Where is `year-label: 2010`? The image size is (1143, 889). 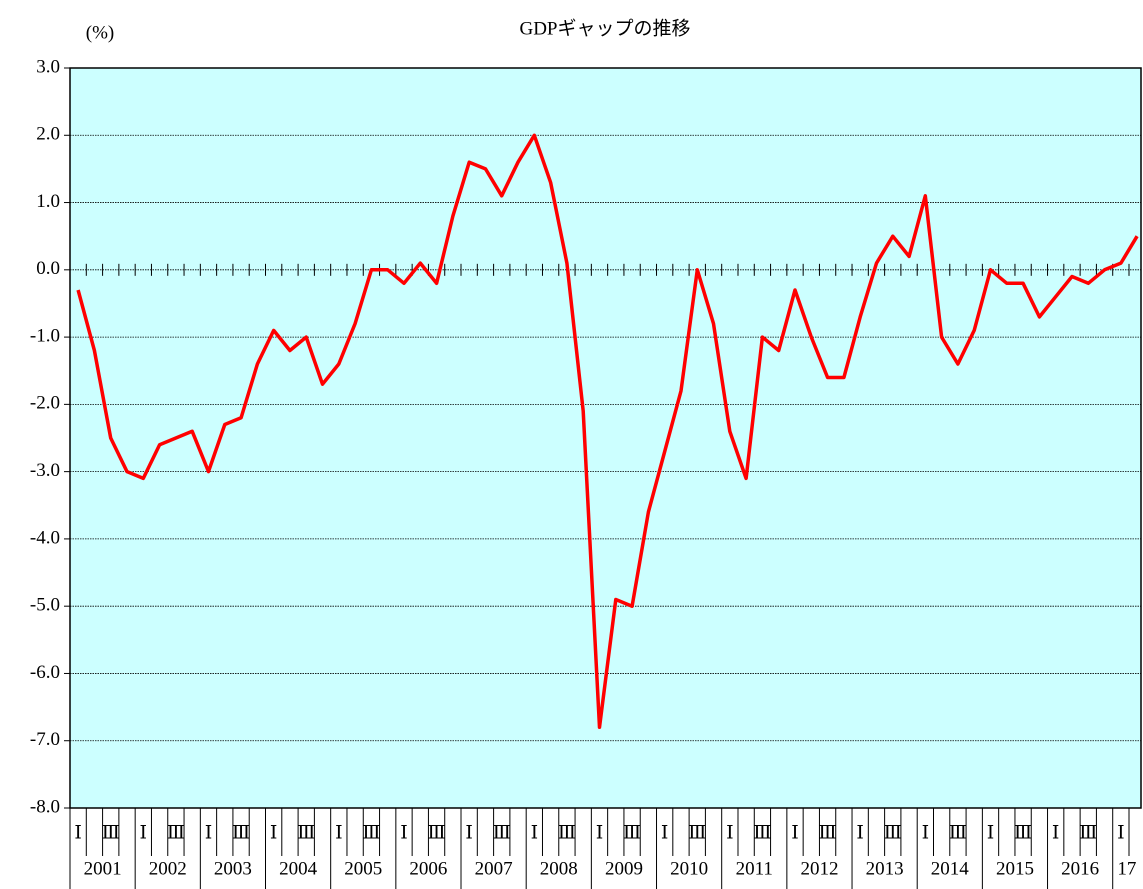 year-label: 2010 is located at coordinates (689, 868).